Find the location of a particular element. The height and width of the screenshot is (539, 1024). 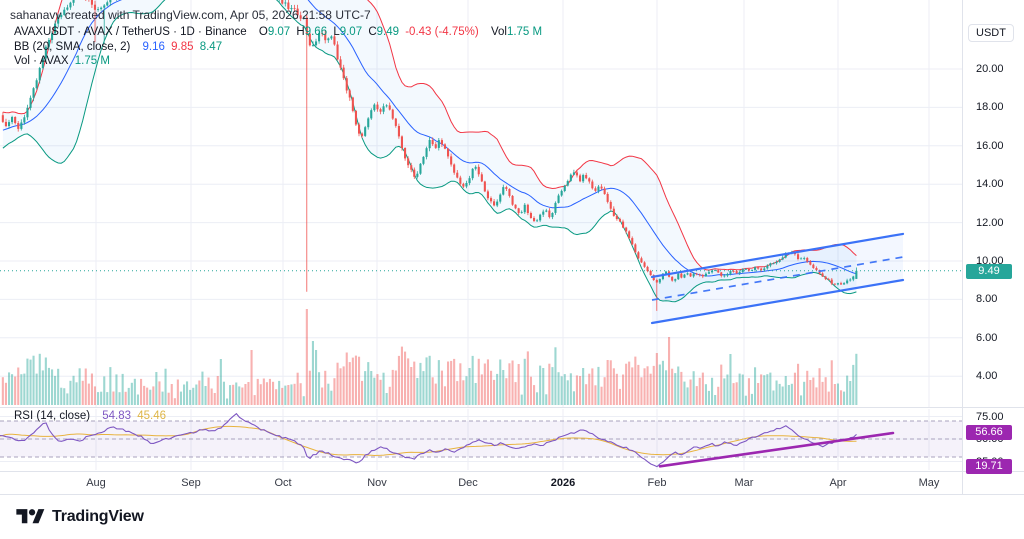

rsi-line is located at coordinates (428, 440).